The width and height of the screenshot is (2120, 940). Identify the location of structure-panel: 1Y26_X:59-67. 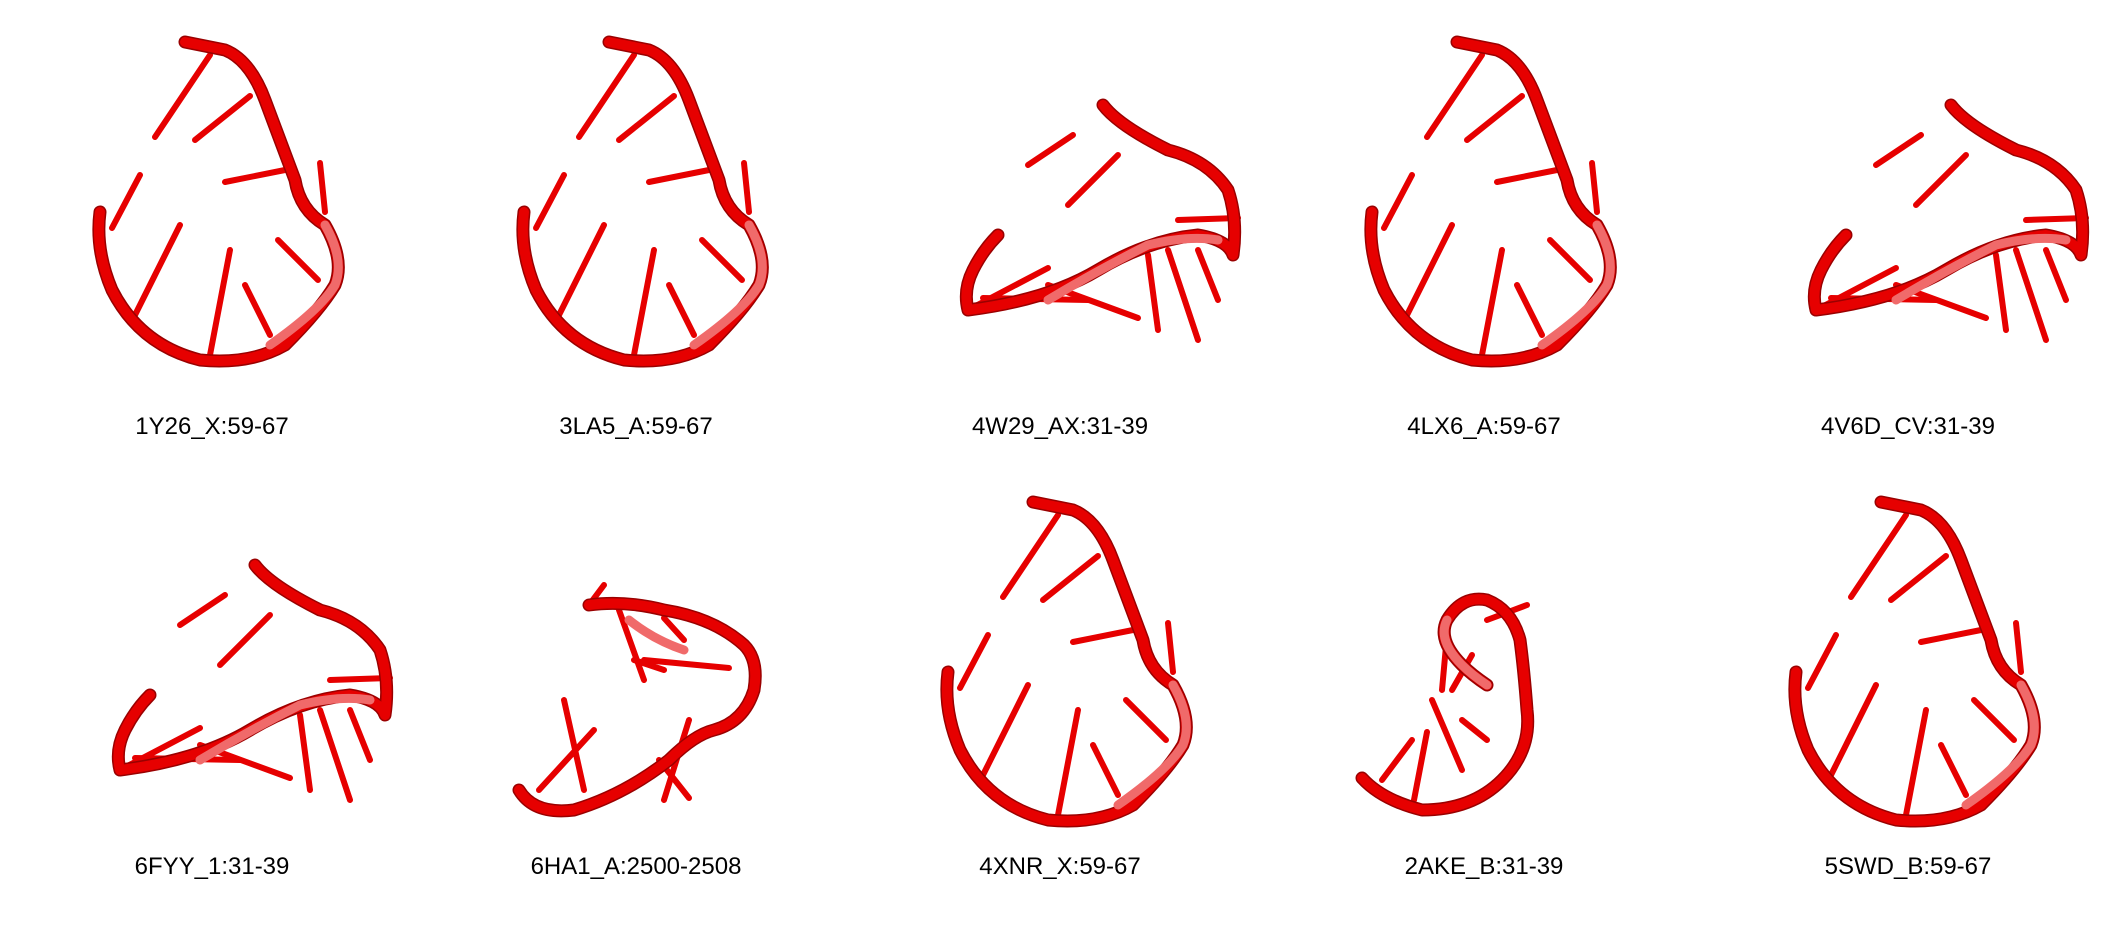
(212, 220).